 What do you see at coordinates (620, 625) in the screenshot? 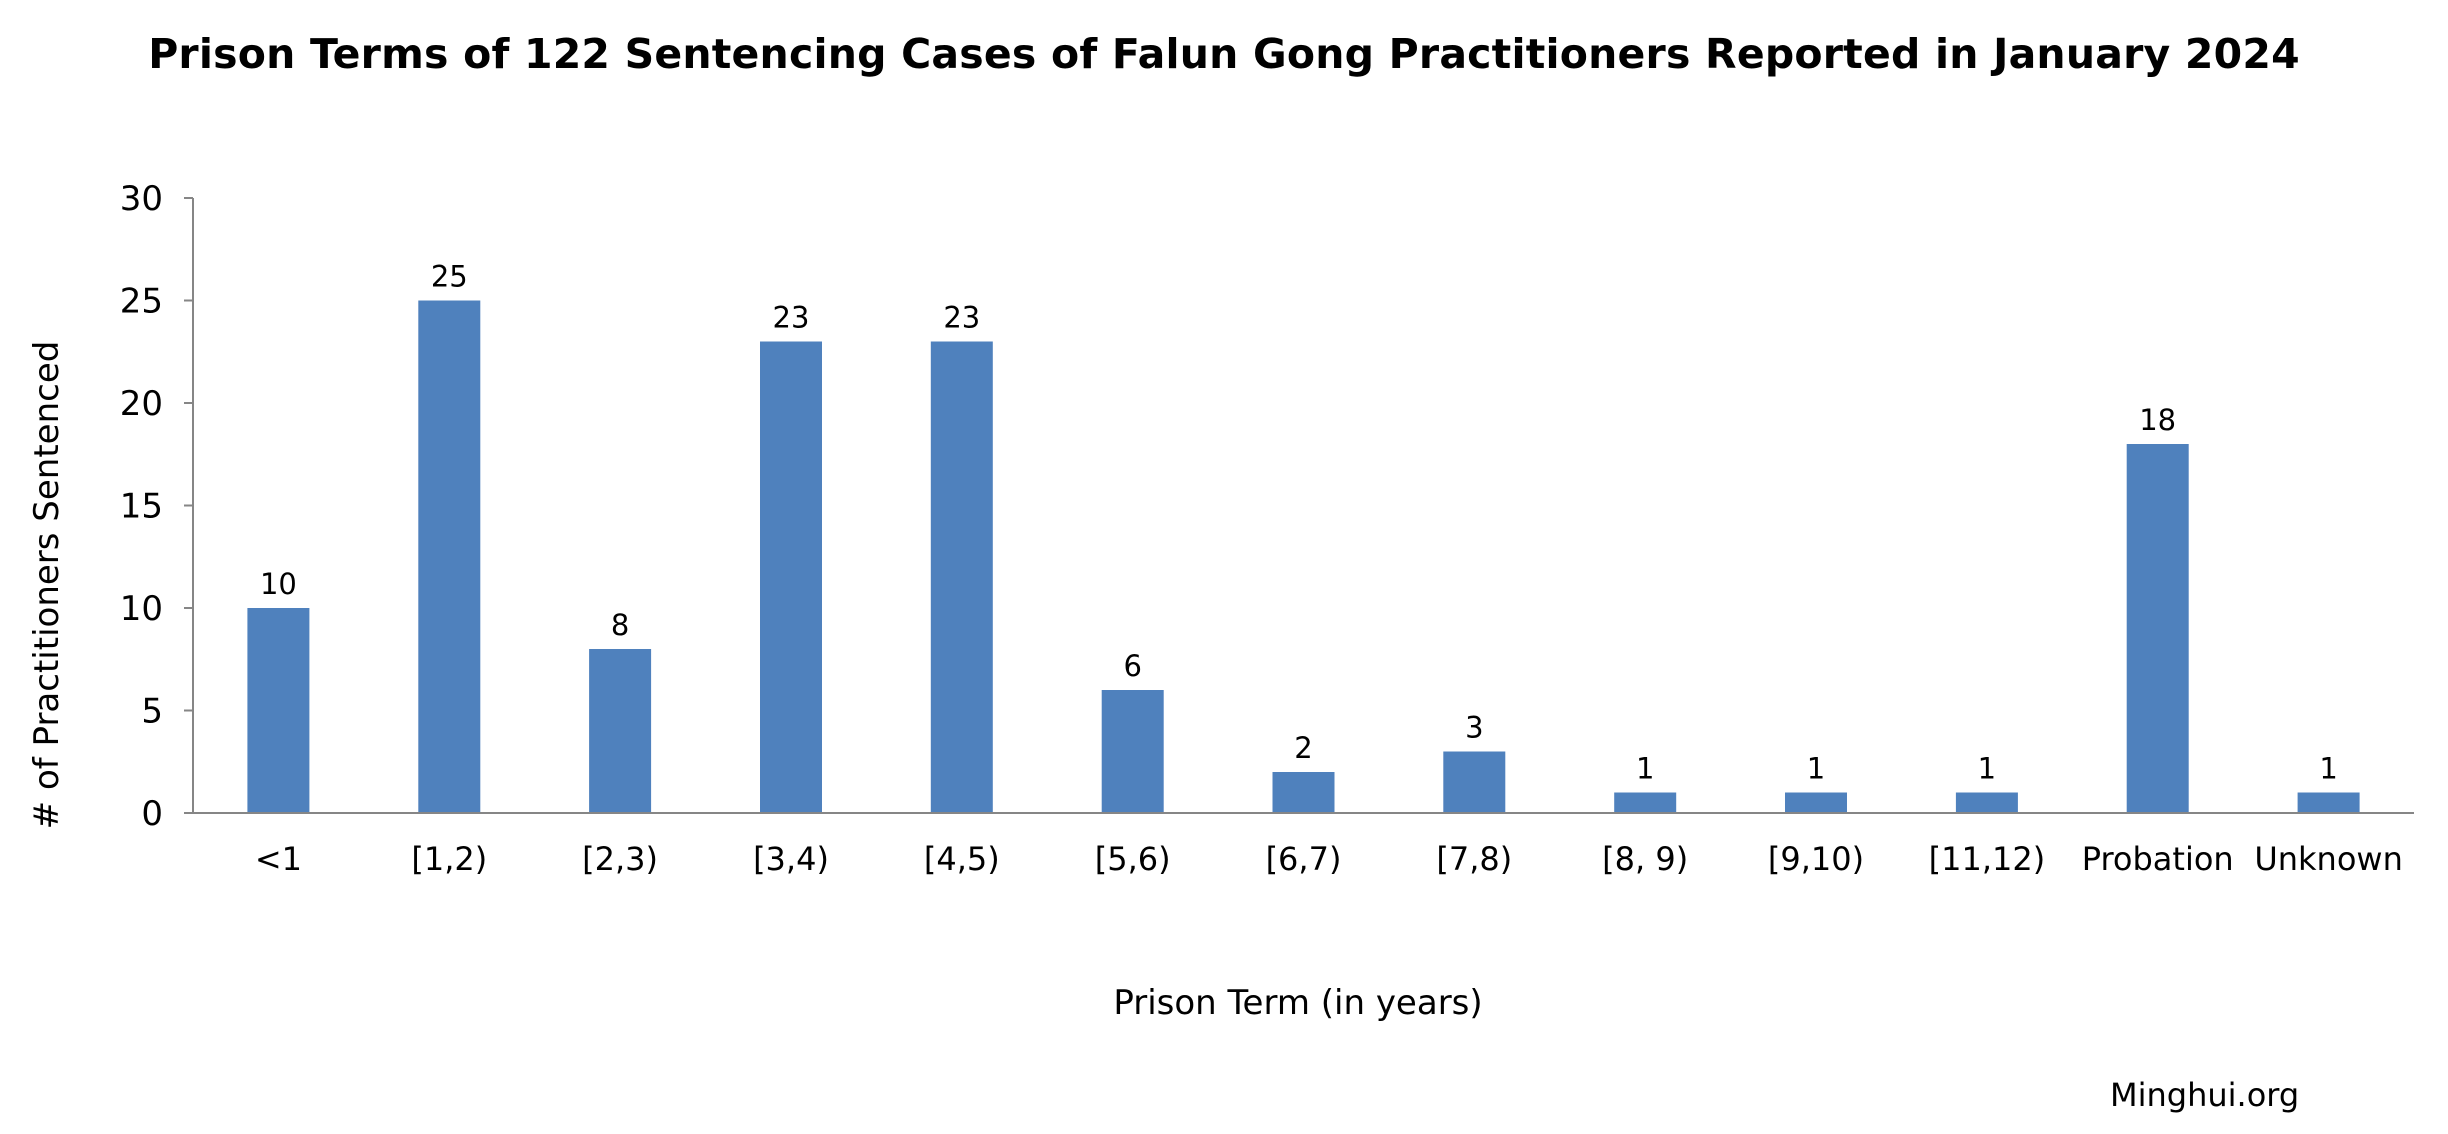
I see `data-label: 8` at bounding box center [620, 625].